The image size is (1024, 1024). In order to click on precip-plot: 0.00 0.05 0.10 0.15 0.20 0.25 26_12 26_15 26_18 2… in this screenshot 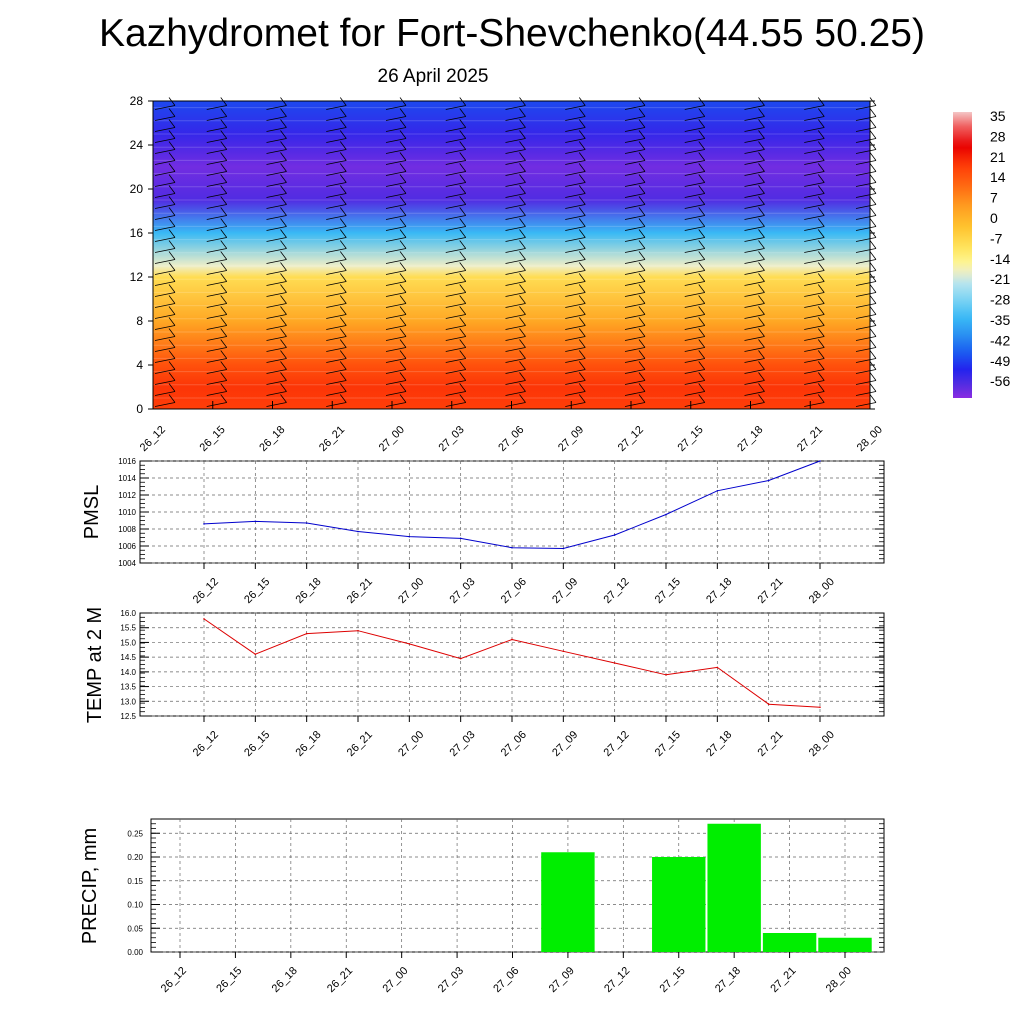, I will do `click(482, 906)`.